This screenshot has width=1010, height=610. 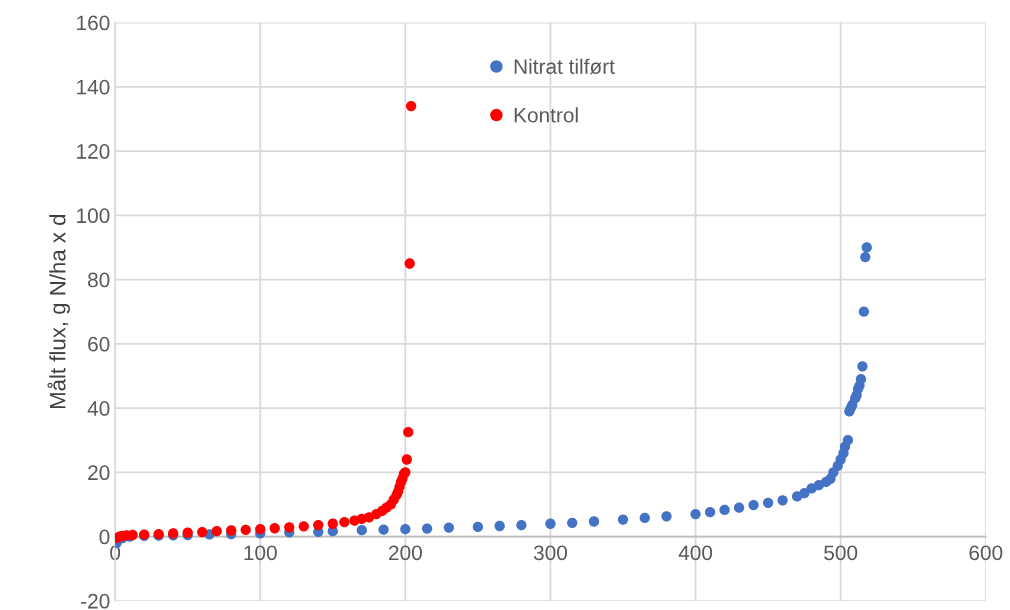 I want to click on y-tick-label: 20, so click(x=99, y=473).